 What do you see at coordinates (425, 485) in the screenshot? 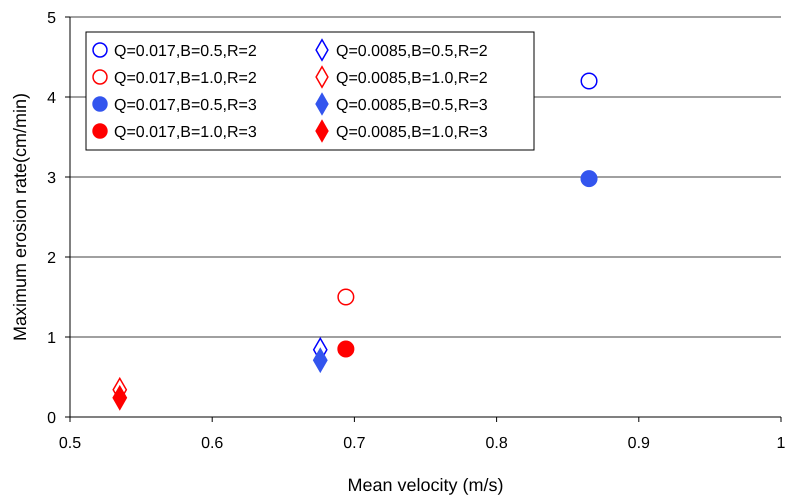
I see `x-axis-title: Mean velocity (m/s)` at bounding box center [425, 485].